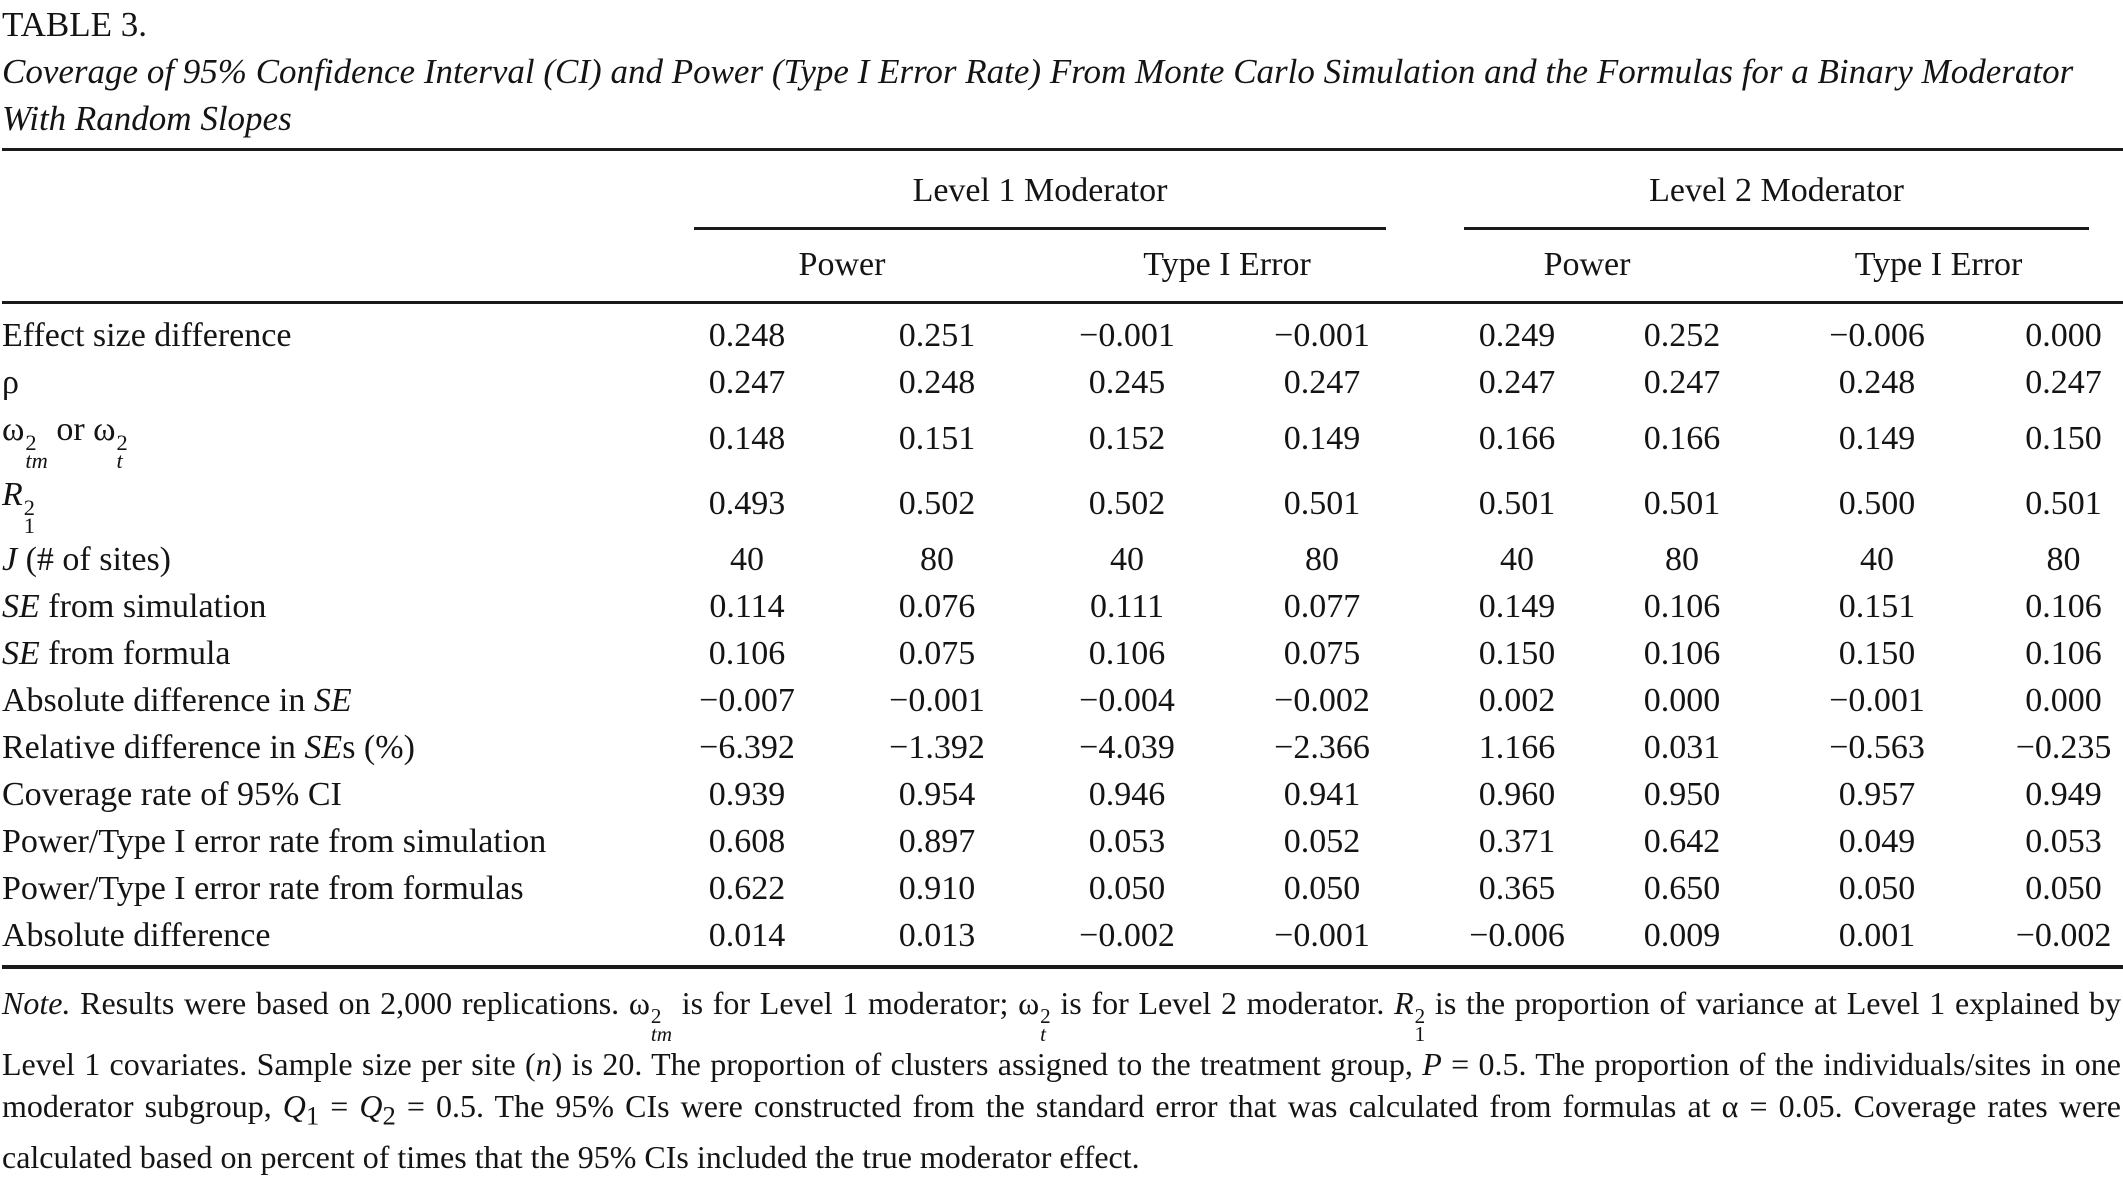  I want to click on cell: 0.075, so click(1322, 653).